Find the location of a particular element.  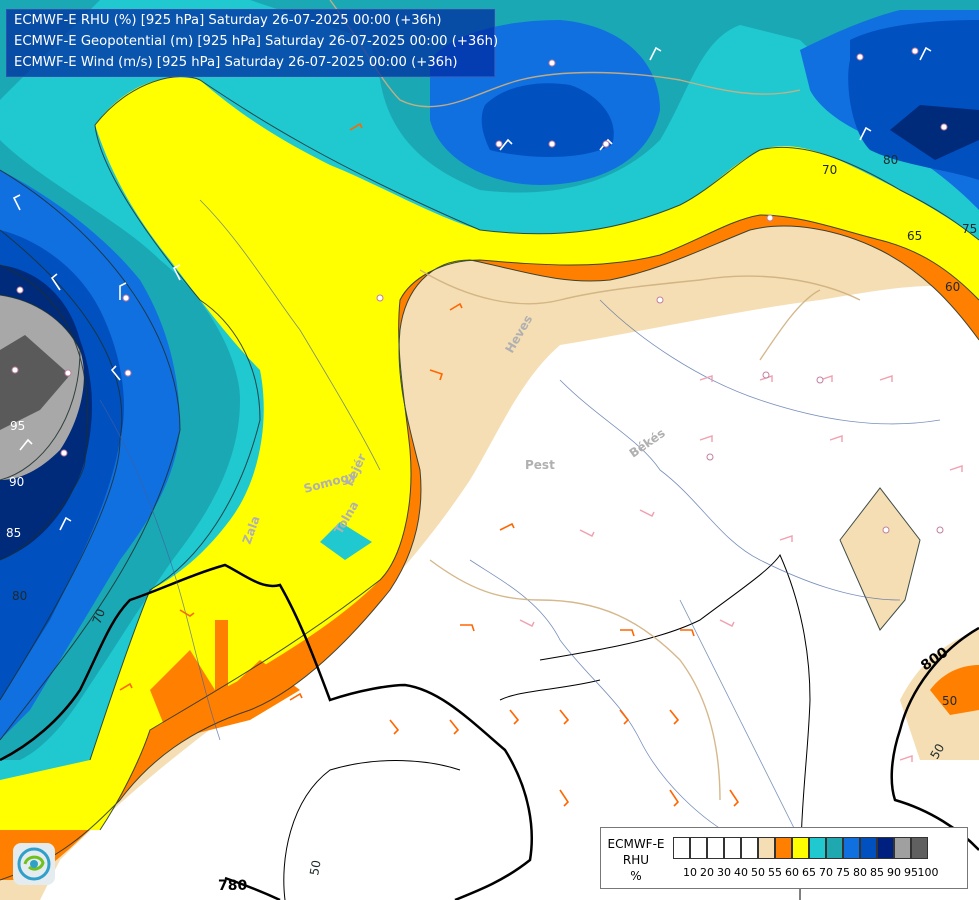

rhu-patch-70-center is located at coordinates (346, 541).